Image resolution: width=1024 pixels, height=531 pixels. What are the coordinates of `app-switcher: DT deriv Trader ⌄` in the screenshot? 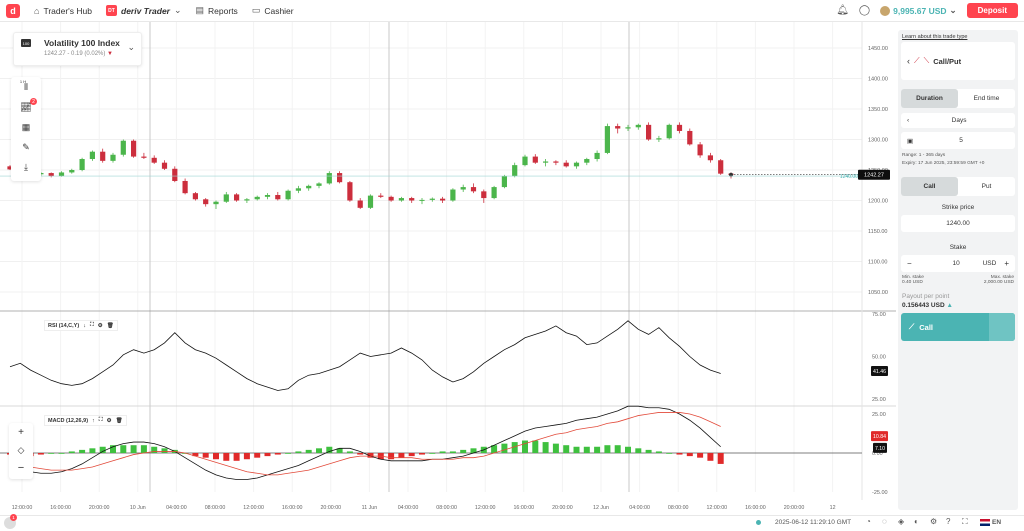 It's located at (144, 10).